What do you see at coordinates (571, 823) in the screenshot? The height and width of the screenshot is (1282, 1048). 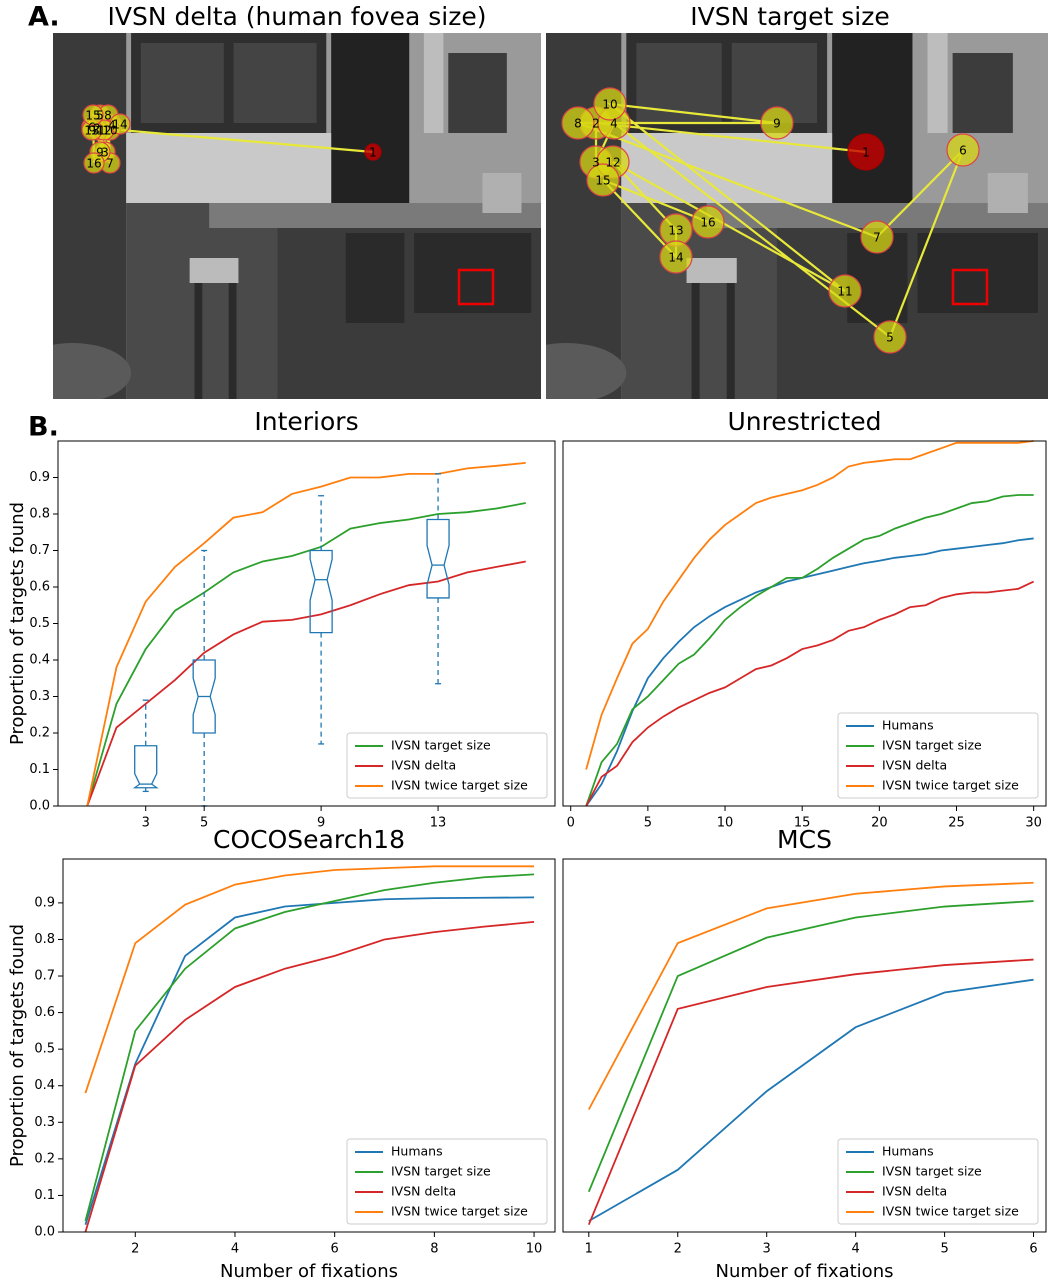 I see `x-tick-label: 0` at bounding box center [571, 823].